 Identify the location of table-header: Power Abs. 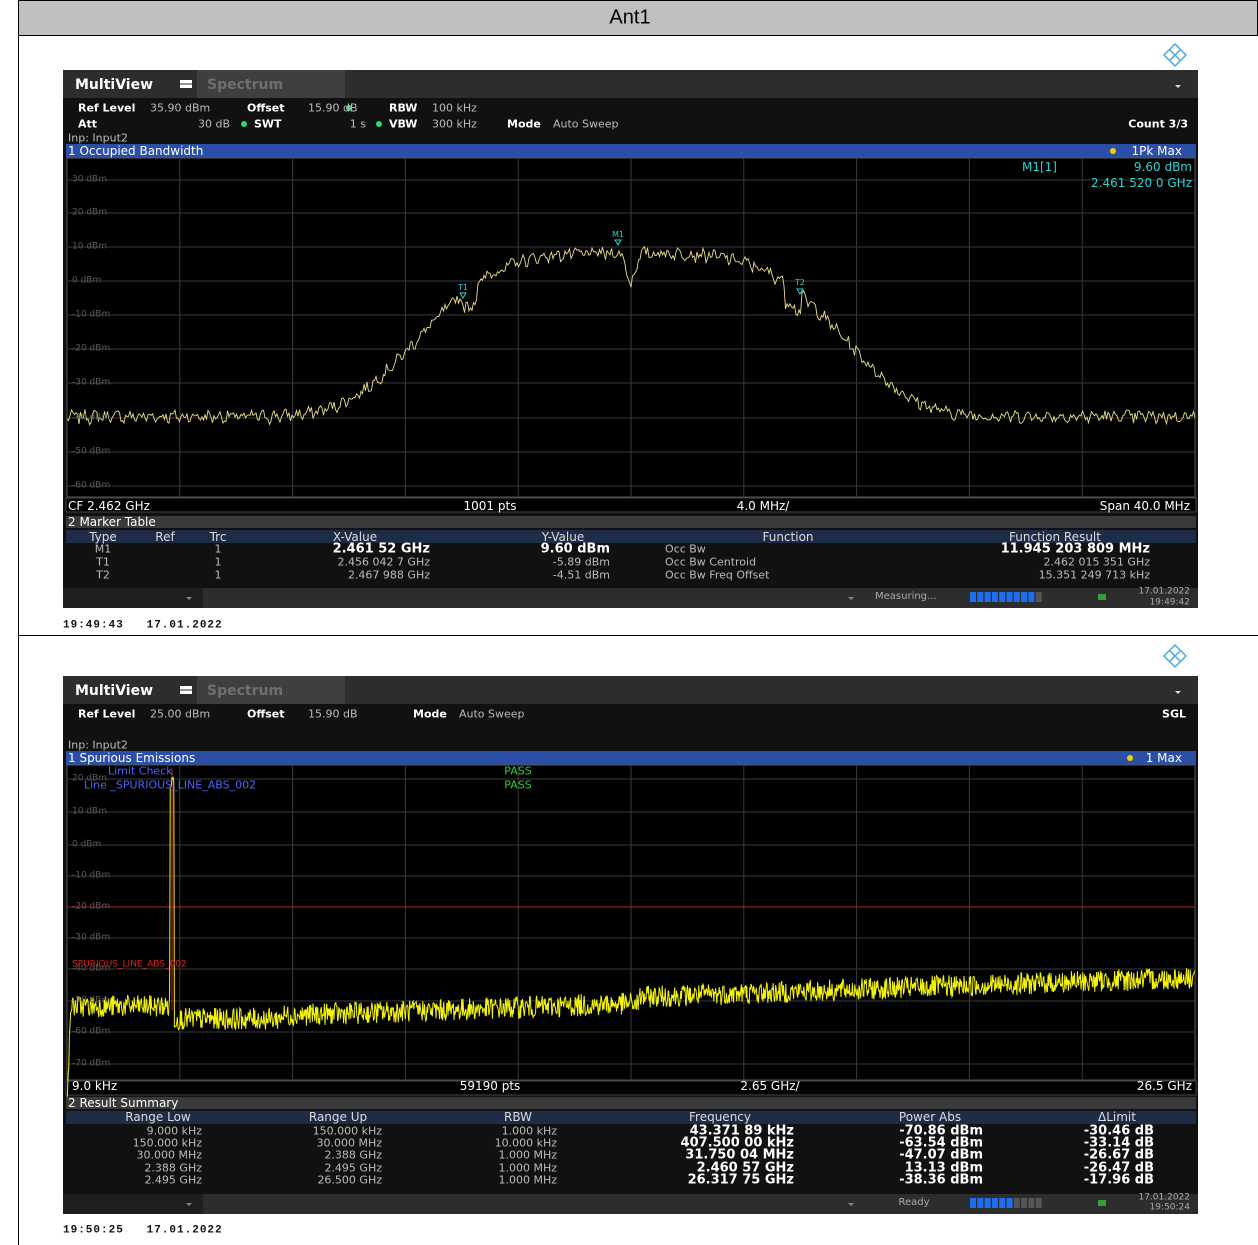
(930, 1117).